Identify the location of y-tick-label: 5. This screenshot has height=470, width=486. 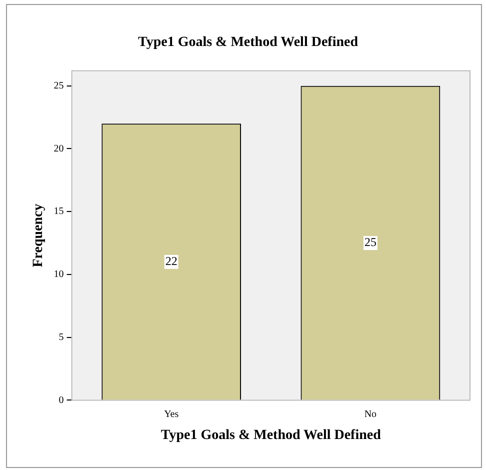
(61, 337).